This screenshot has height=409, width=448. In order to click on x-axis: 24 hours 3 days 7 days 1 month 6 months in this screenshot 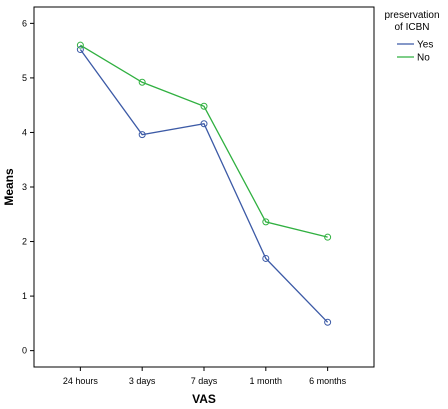, I will do `click(205, 376)`.